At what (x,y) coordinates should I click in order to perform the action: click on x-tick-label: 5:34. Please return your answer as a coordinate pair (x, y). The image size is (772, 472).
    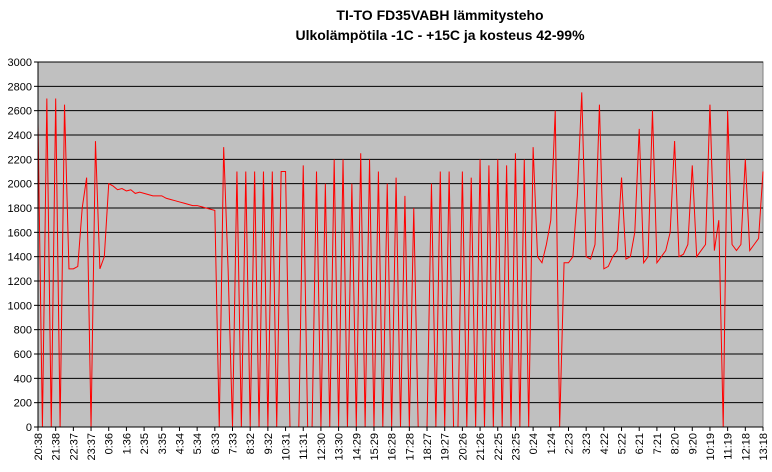
    Looking at the image, I should click on (198, 443).